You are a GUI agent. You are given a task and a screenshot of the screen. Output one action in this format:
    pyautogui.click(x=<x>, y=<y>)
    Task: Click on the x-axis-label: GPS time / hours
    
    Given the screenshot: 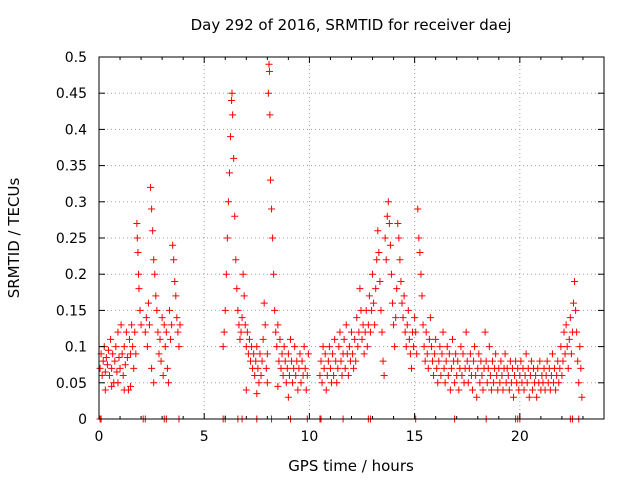 What is the action you would take?
    pyautogui.click(x=351, y=466)
    